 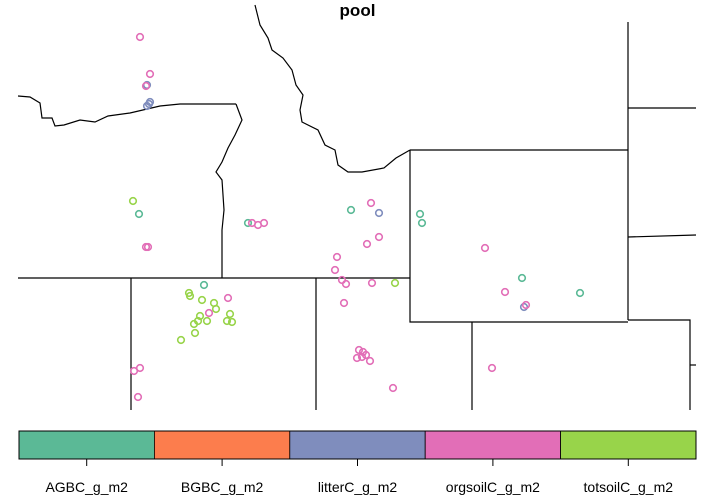 What do you see at coordinates (357, 10) in the screenshot?
I see `map-title: pool` at bounding box center [357, 10].